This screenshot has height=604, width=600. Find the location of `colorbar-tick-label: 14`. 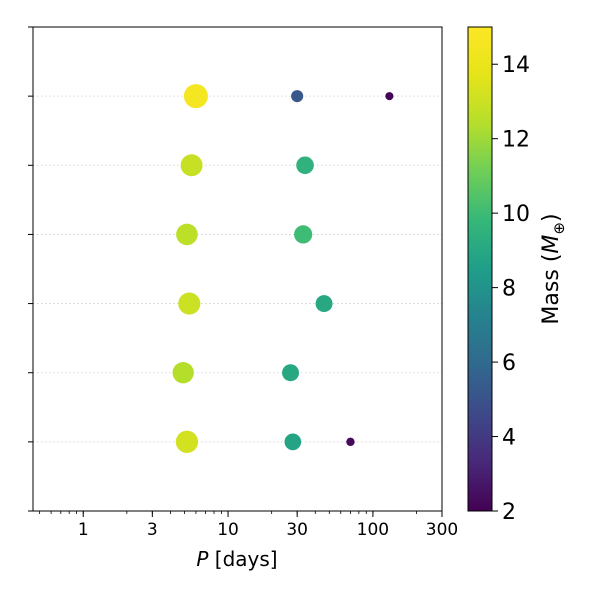

colorbar-tick-label: 14 is located at coordinates (516, 65).